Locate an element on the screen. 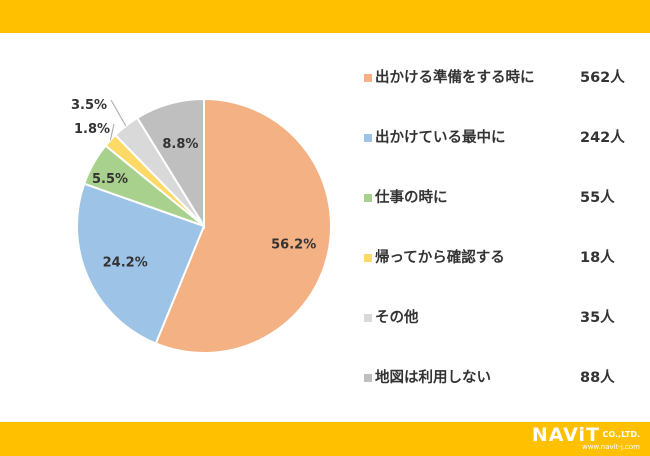 Image resolution: width=650 pixels, height=456 pixels. legend-count: 18人 is located at coordinates (597, 258).